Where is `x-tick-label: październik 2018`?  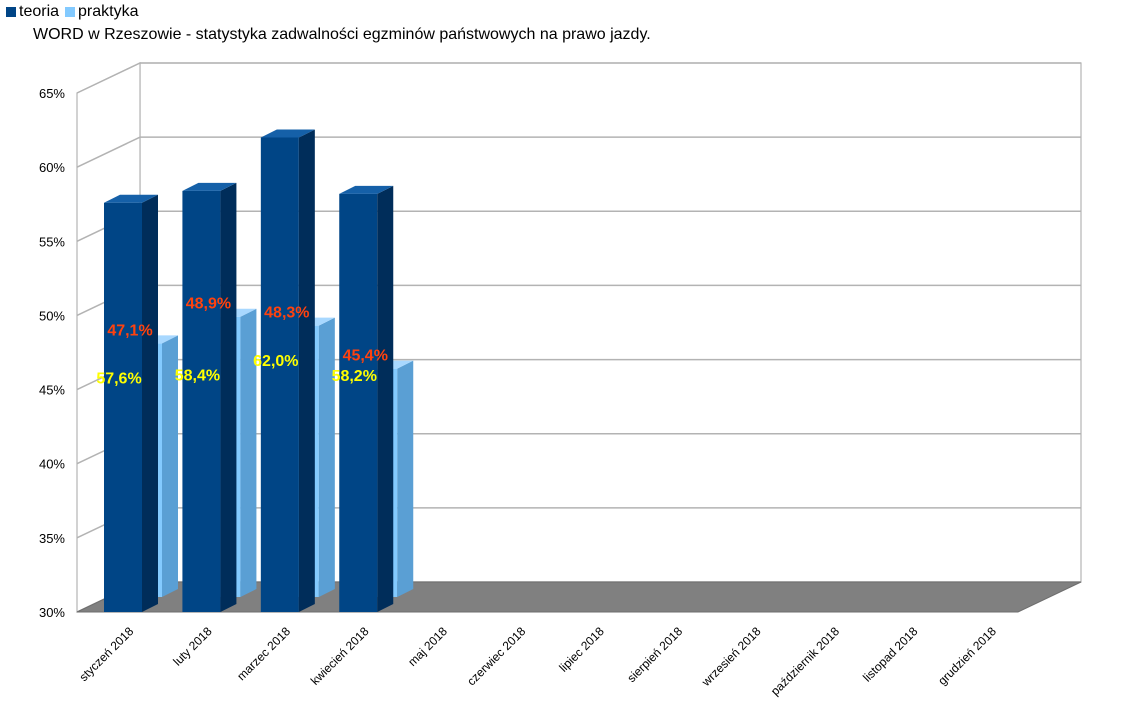
x-tick-label: październik 2018 is located at coordinates (805, 661).